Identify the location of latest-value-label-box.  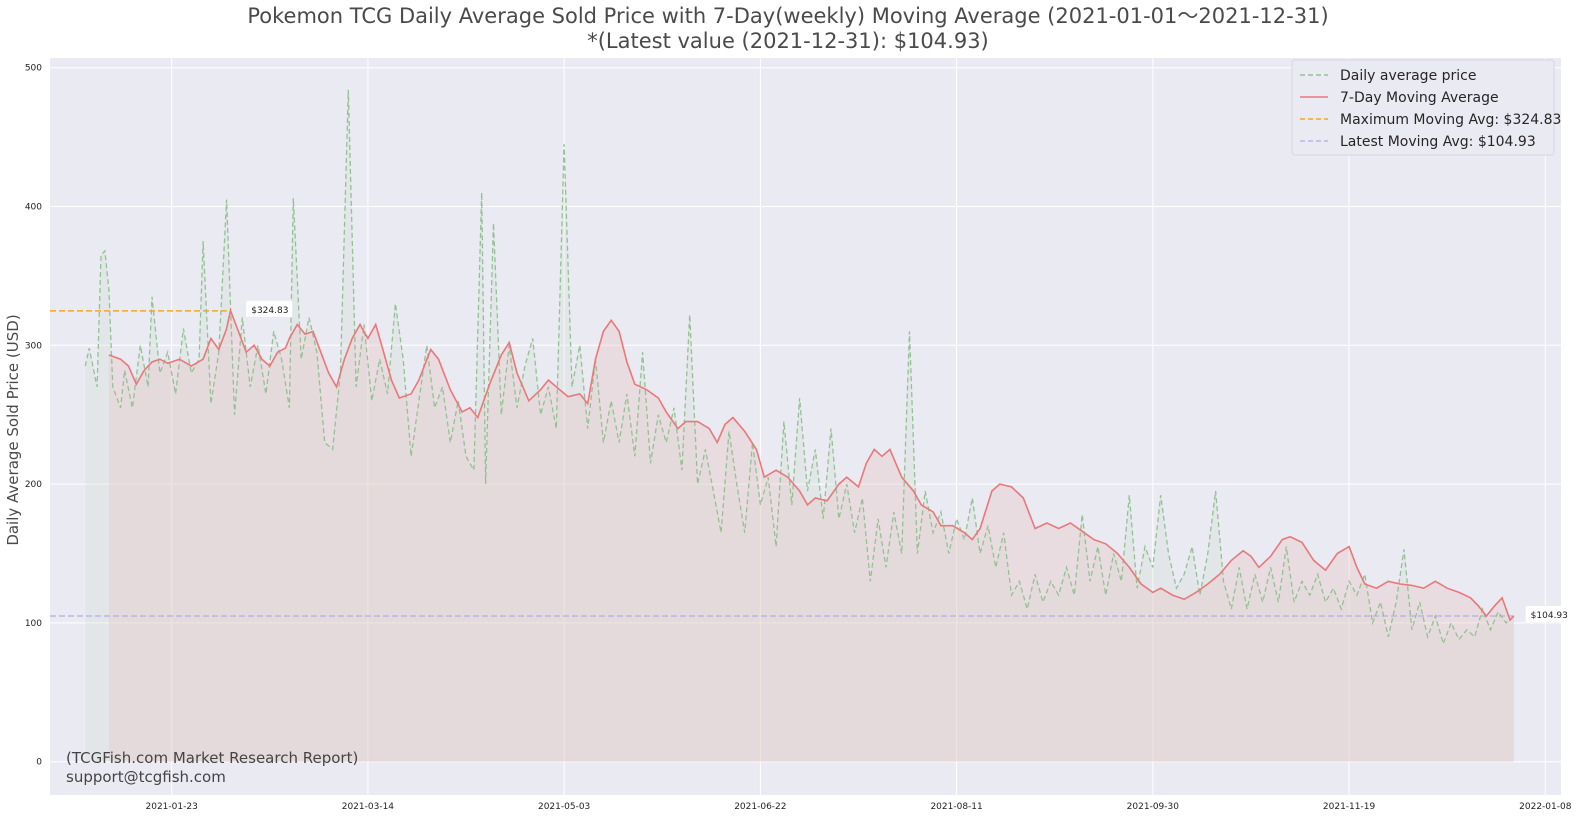
(1548, 614).